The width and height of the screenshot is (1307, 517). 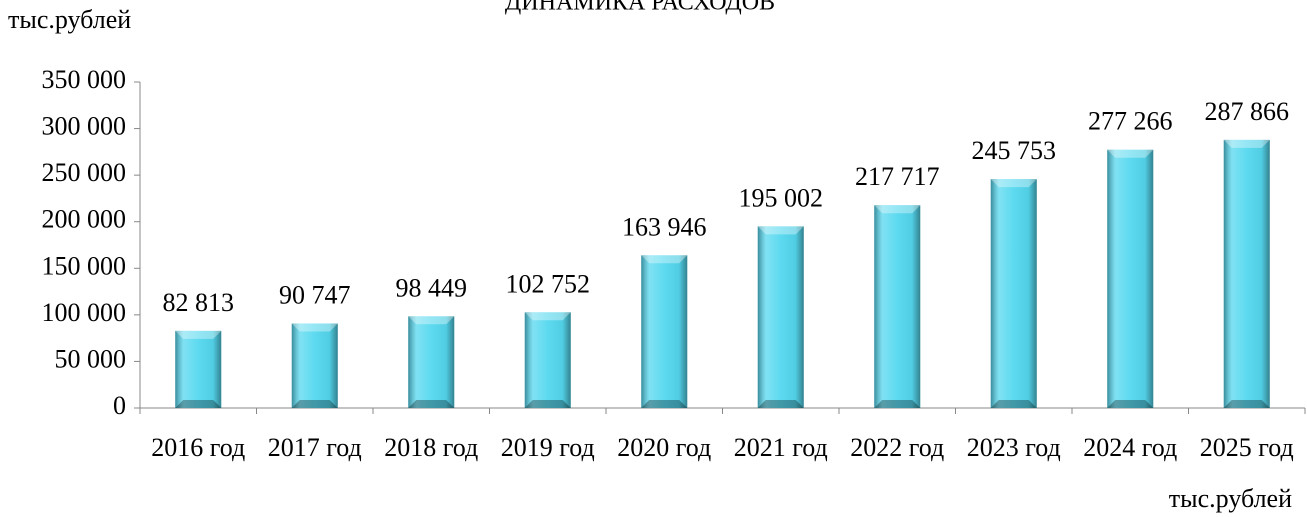 I want to click on data-label: 195 002, so click(x=781, y=197).